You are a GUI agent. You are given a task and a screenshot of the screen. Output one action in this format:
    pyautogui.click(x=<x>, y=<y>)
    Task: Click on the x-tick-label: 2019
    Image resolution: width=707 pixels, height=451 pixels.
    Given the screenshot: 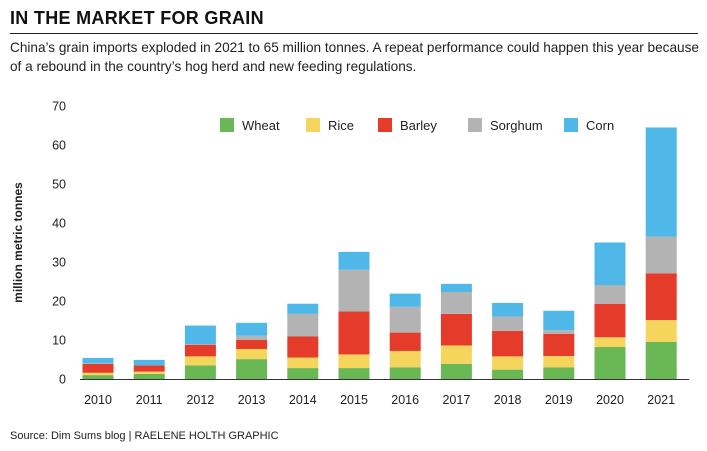 What is the action you would take?
    pyautogui.click(x=559, y=400)
    